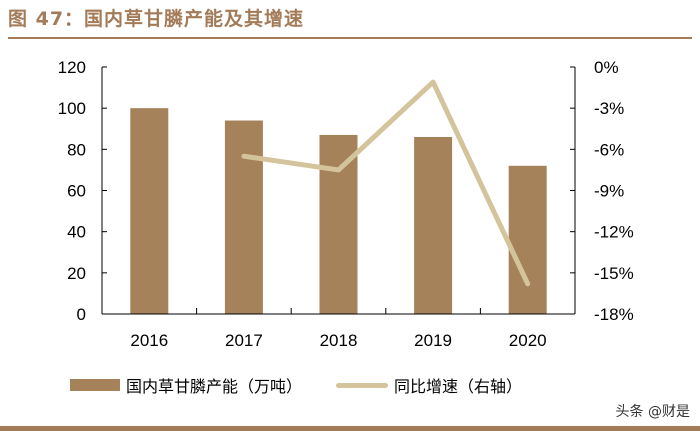 This screenshot has width=700, height=431. What do you see at coordinates (609, 108) in the screenshot?
I see `right-tick-label: -3%` at bounding box center [609, 108].